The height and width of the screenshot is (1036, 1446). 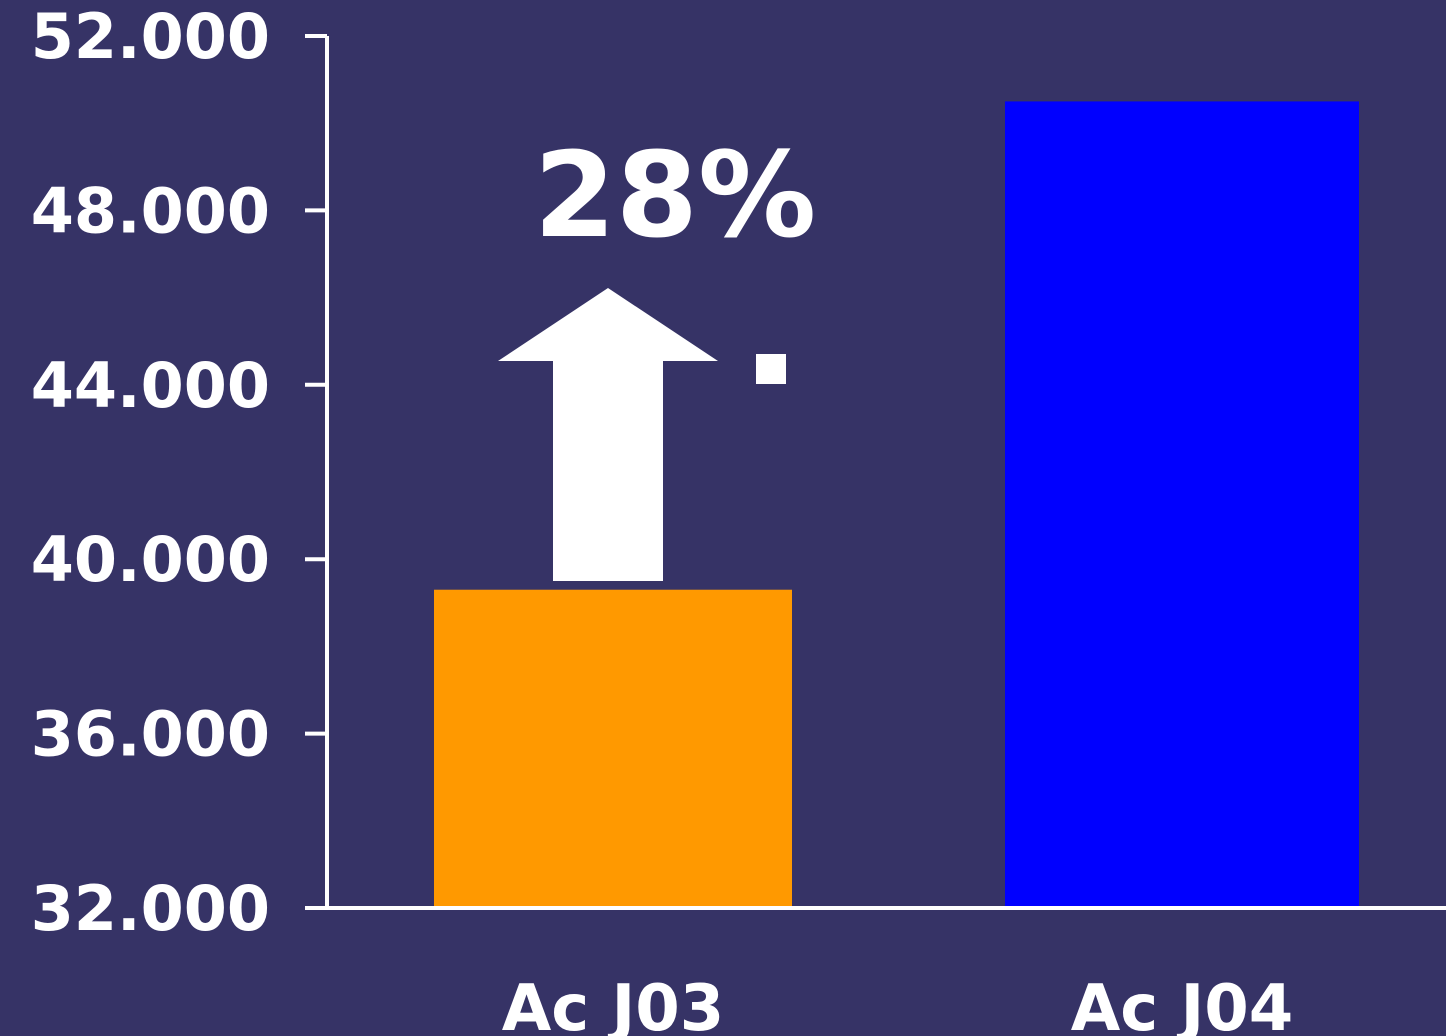 What do you see at coordinates (150, 559) in the screenshot?
I see `y-tick-label: 40.000` at bounding box center [150, 559].